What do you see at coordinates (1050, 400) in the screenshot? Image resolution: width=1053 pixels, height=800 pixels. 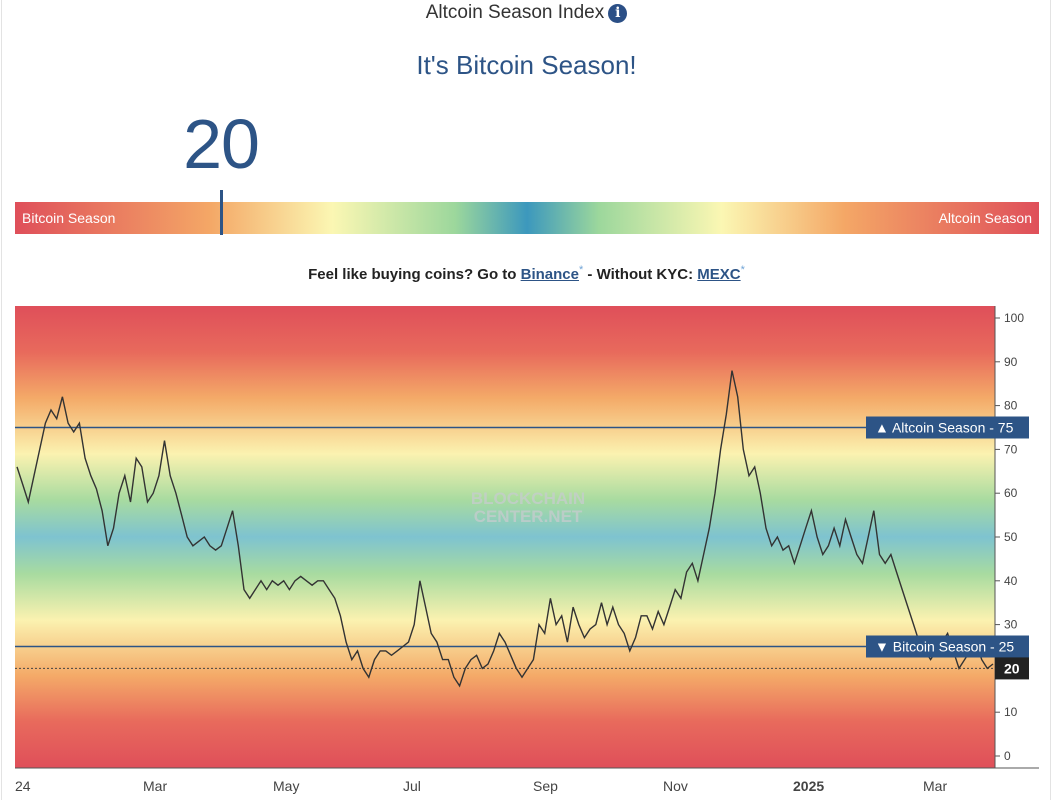 I see `page-border-right` at bounding box center [1050, 400].